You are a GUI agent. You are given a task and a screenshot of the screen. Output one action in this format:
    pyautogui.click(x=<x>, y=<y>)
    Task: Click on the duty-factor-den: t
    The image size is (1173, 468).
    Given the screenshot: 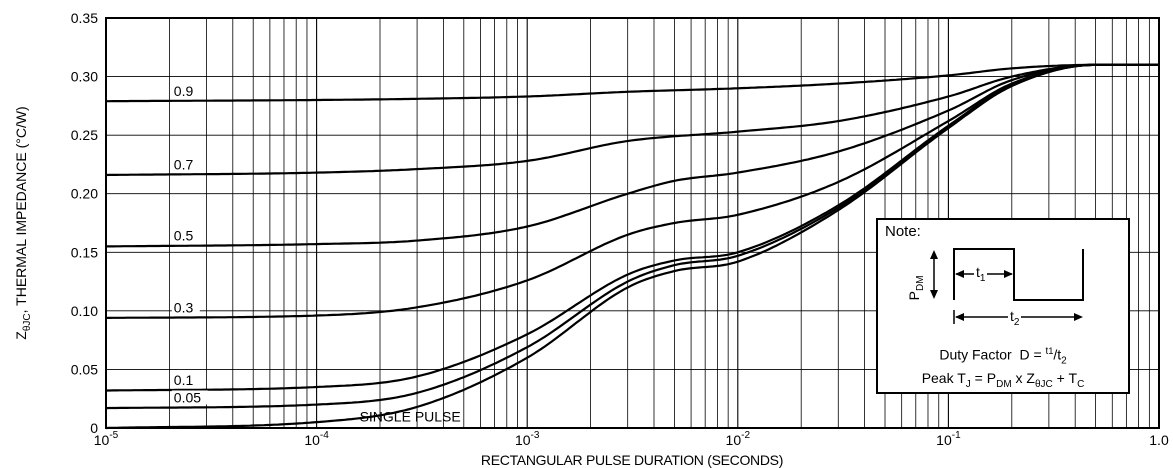 What is the action you would take?
    pyautogui.click(x=1059, y=354)
    